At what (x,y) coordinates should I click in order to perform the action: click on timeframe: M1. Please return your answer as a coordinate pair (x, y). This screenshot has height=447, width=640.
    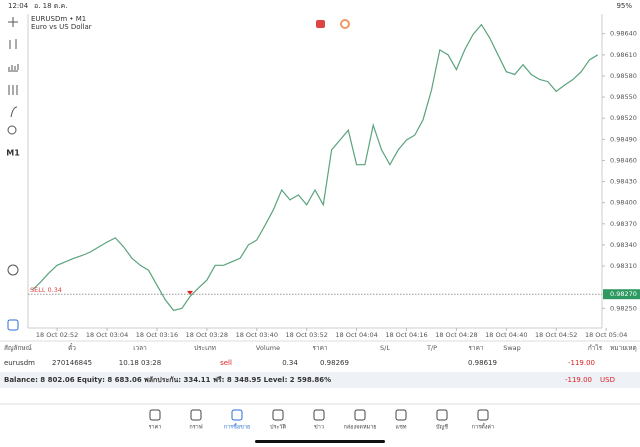
    Looking at the image, I should click on (13, 153).